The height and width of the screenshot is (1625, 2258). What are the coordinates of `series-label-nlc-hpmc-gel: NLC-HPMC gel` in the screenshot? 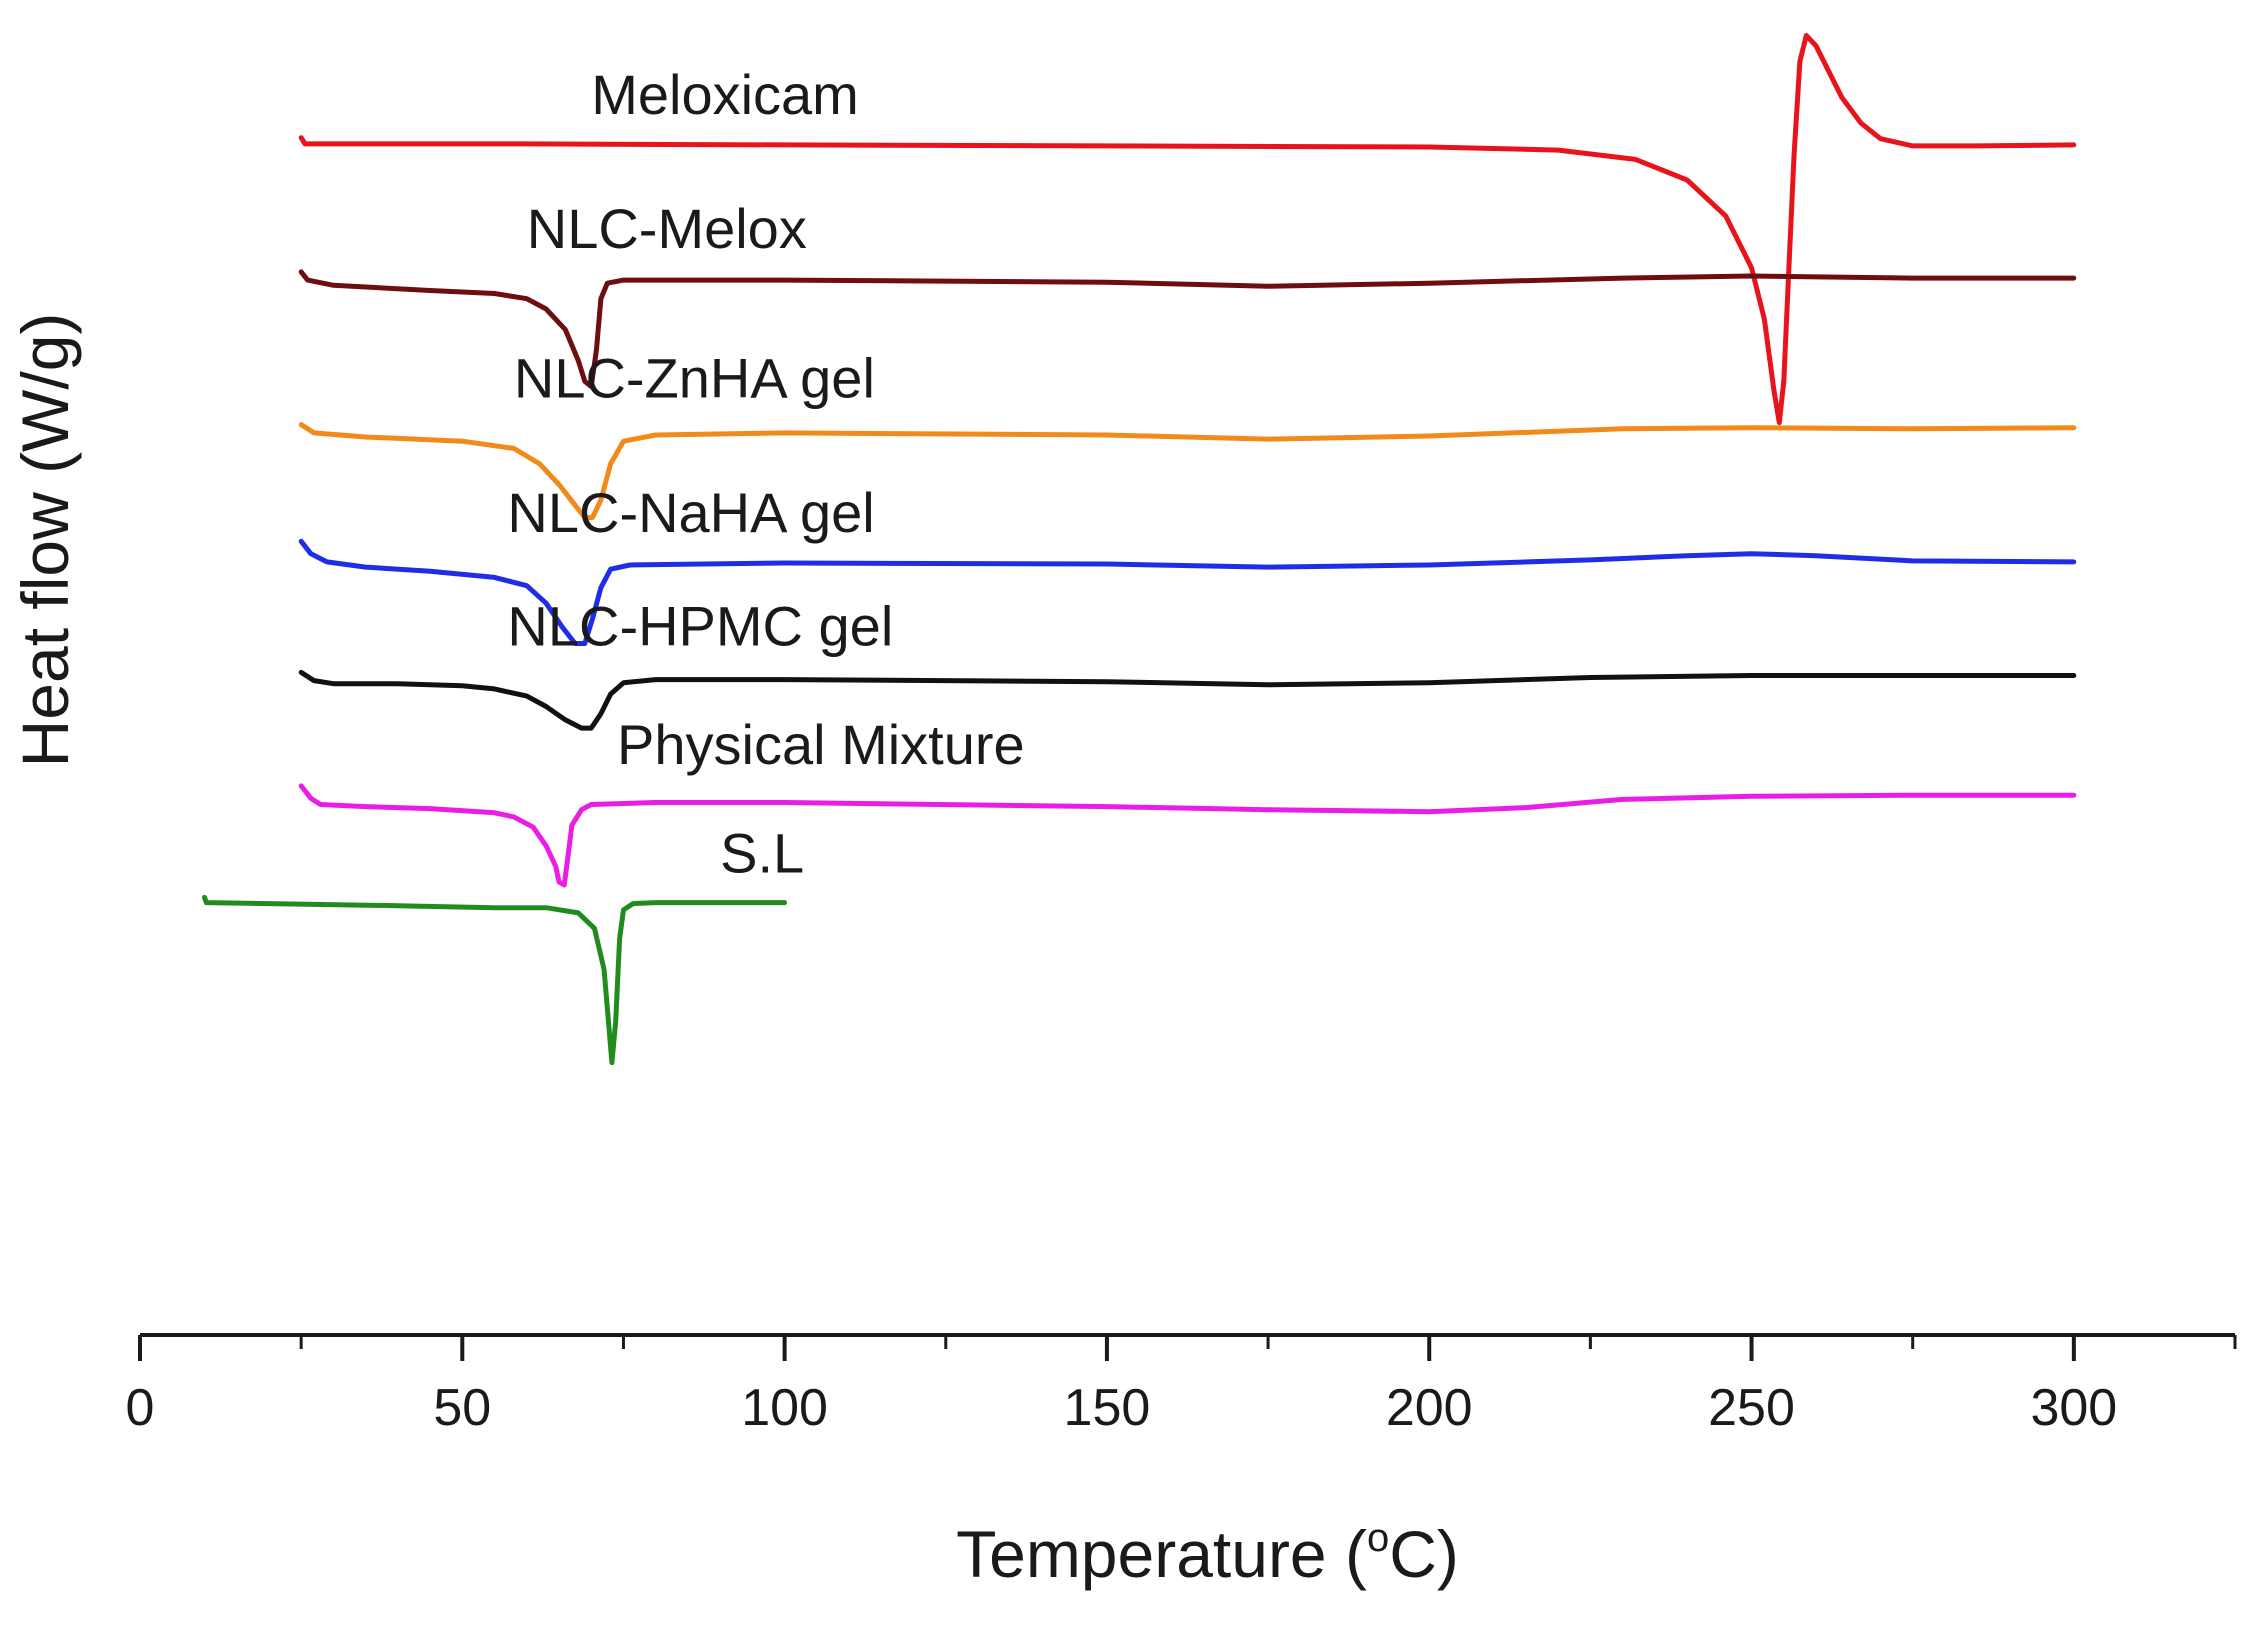 It's located at (700, 625).